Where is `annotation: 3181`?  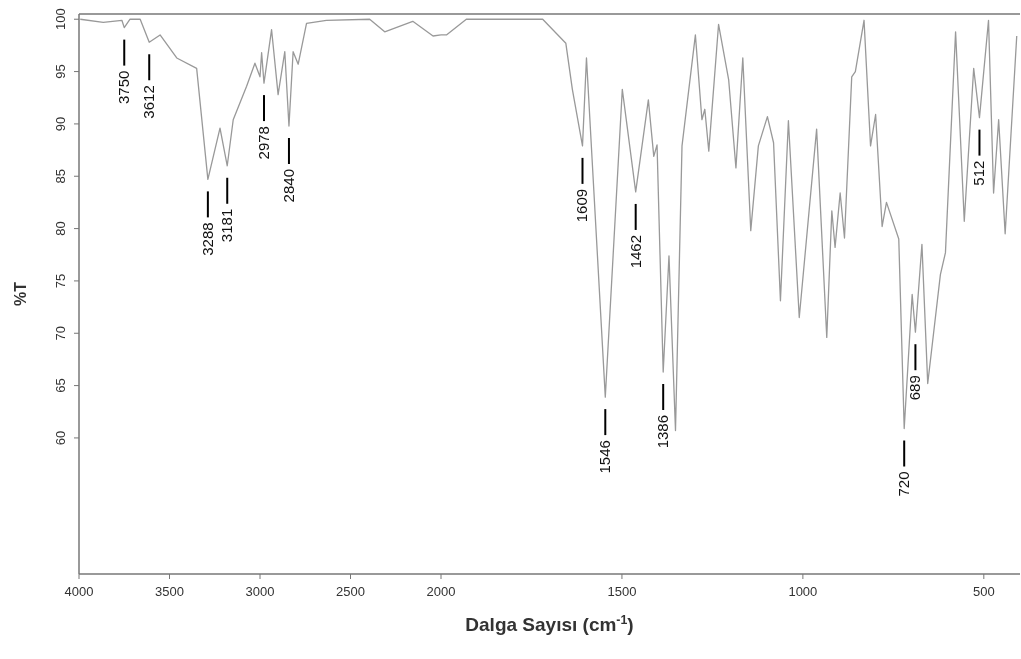
annotation: 3181 is located at coordinates (227, 225).